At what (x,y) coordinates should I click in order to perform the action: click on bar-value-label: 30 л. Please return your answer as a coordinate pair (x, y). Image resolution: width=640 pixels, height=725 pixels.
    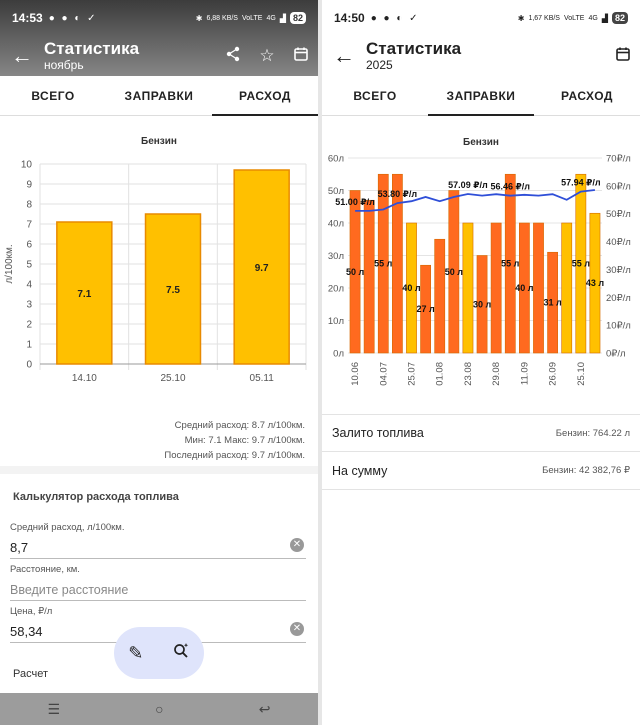
    Looking at the image, I should click on (482, 304).